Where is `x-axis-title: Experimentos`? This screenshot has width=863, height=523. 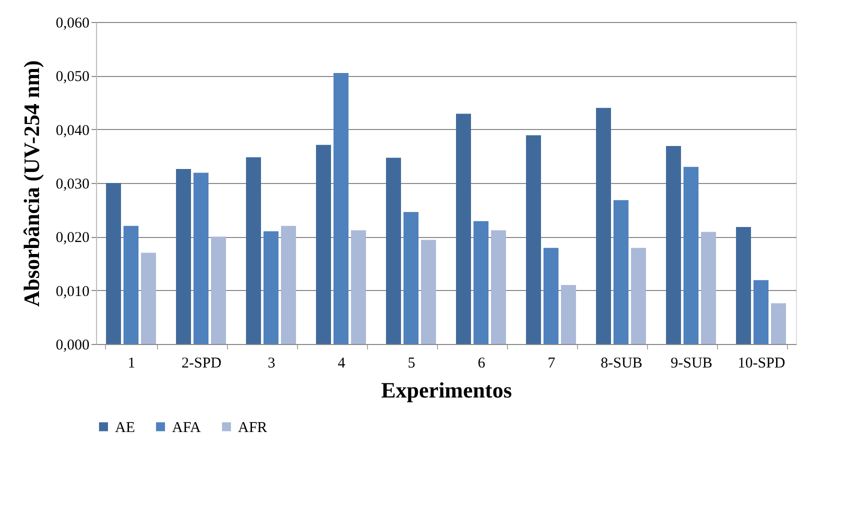 x-axis-title: Experimentos is located at coordinates (446, 390).